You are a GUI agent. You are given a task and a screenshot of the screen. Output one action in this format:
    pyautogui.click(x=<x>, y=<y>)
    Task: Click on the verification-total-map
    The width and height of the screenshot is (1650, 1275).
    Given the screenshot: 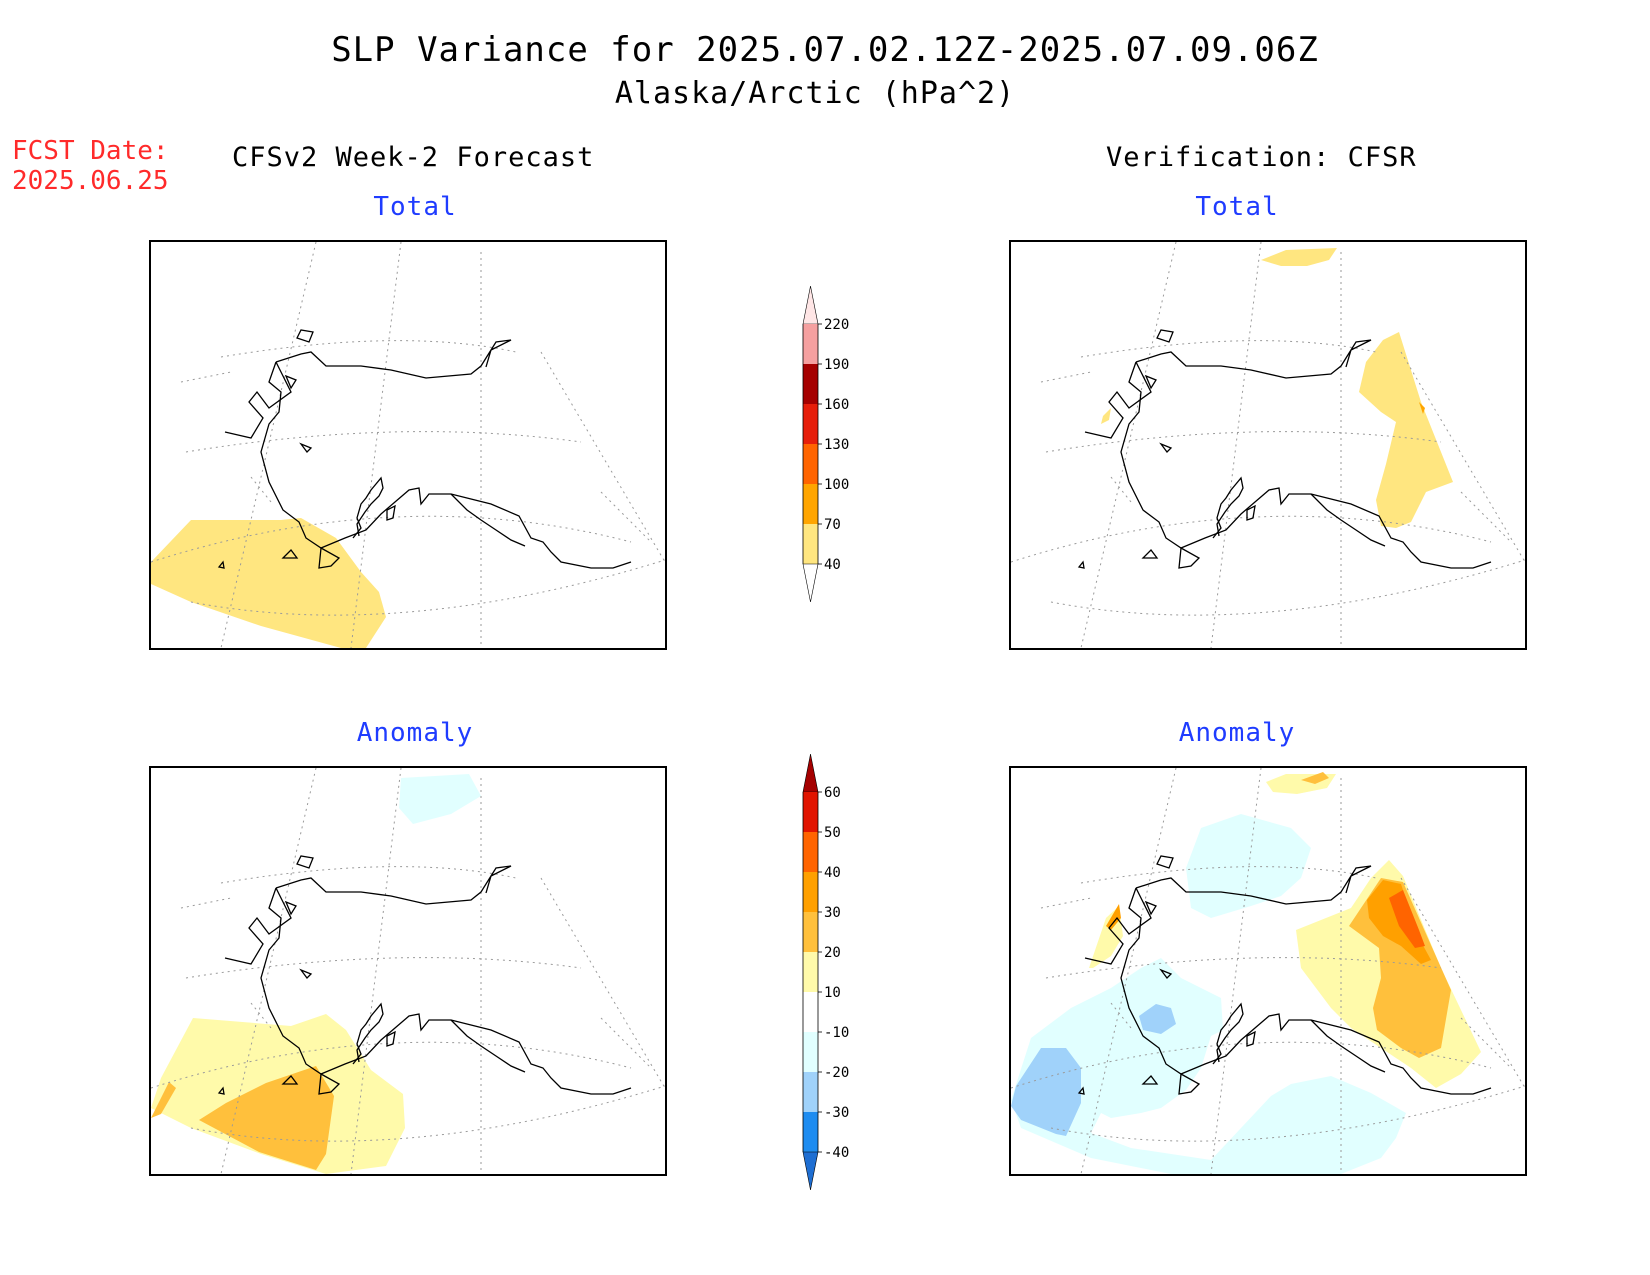 What is the action you would take?
    pyautogui.click(x=1268, y=445)
    